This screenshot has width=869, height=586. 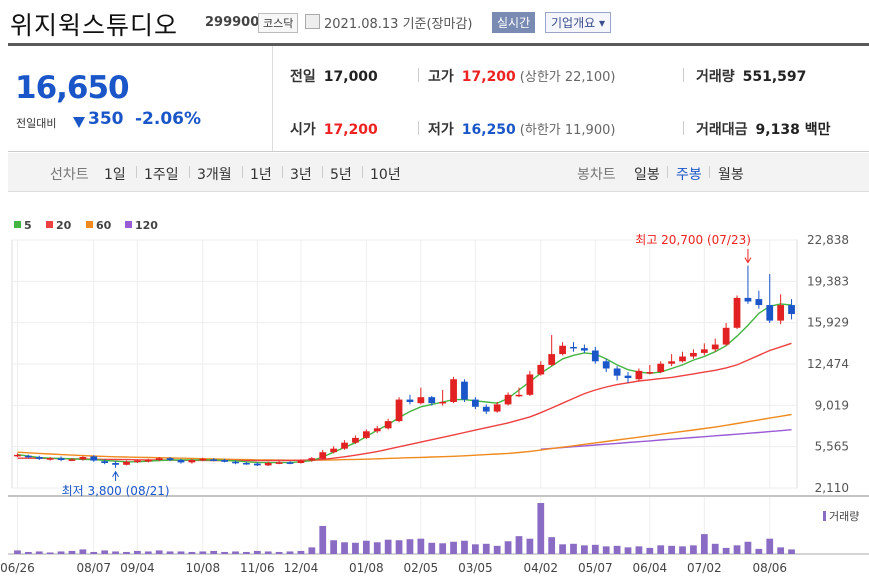 What do you see at coordinates (514, 22) in the screenshot?
I see `realtime-button: 실시간` at bounding box center [514, 22].